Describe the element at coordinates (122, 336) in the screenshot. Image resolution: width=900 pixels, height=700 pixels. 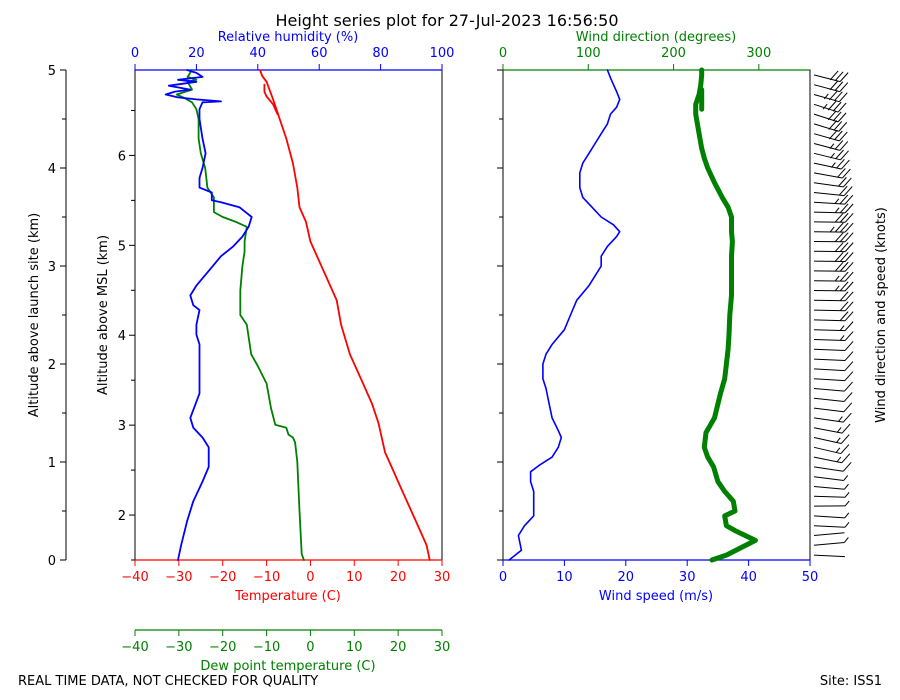
I see `msl-altitude-tick-label: 4` at that location.